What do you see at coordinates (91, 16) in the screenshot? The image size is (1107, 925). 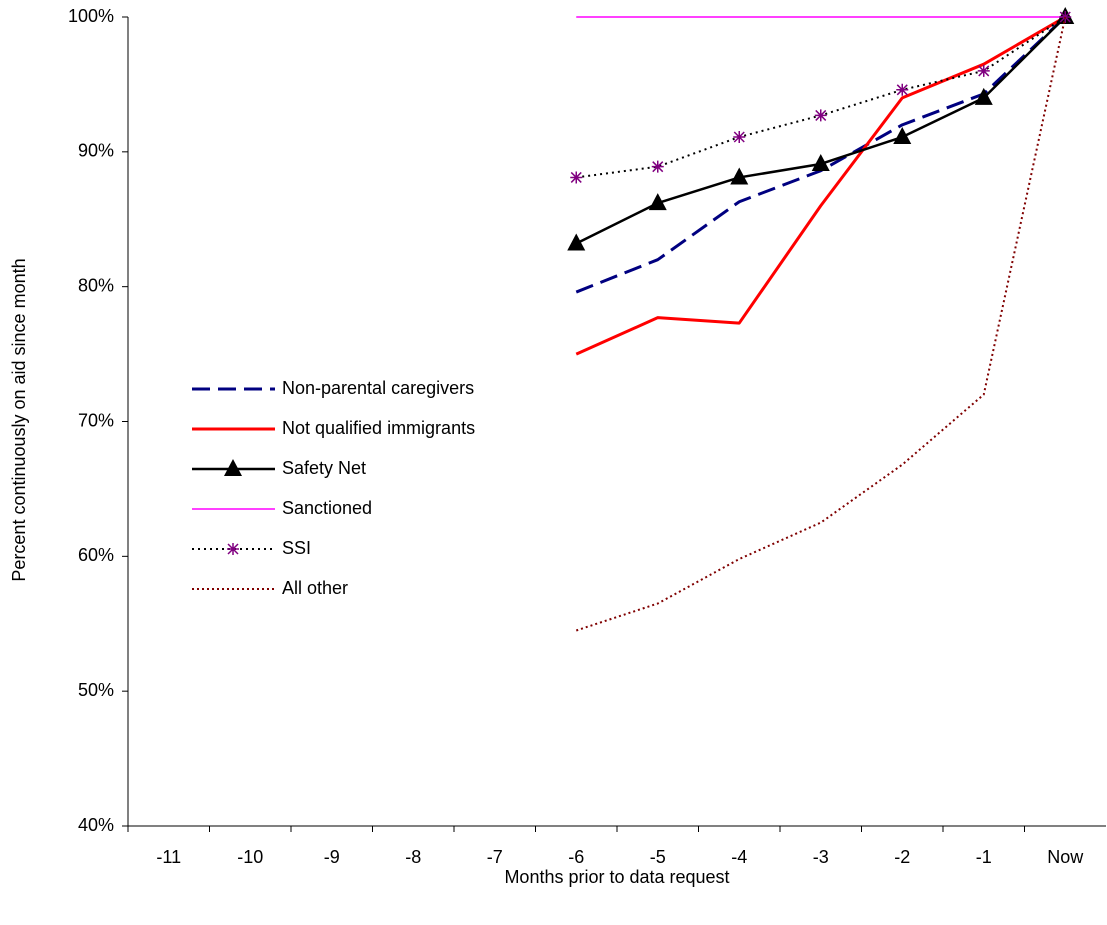 I see `y-tick-label: 100%` at bounding box center [91, 16].